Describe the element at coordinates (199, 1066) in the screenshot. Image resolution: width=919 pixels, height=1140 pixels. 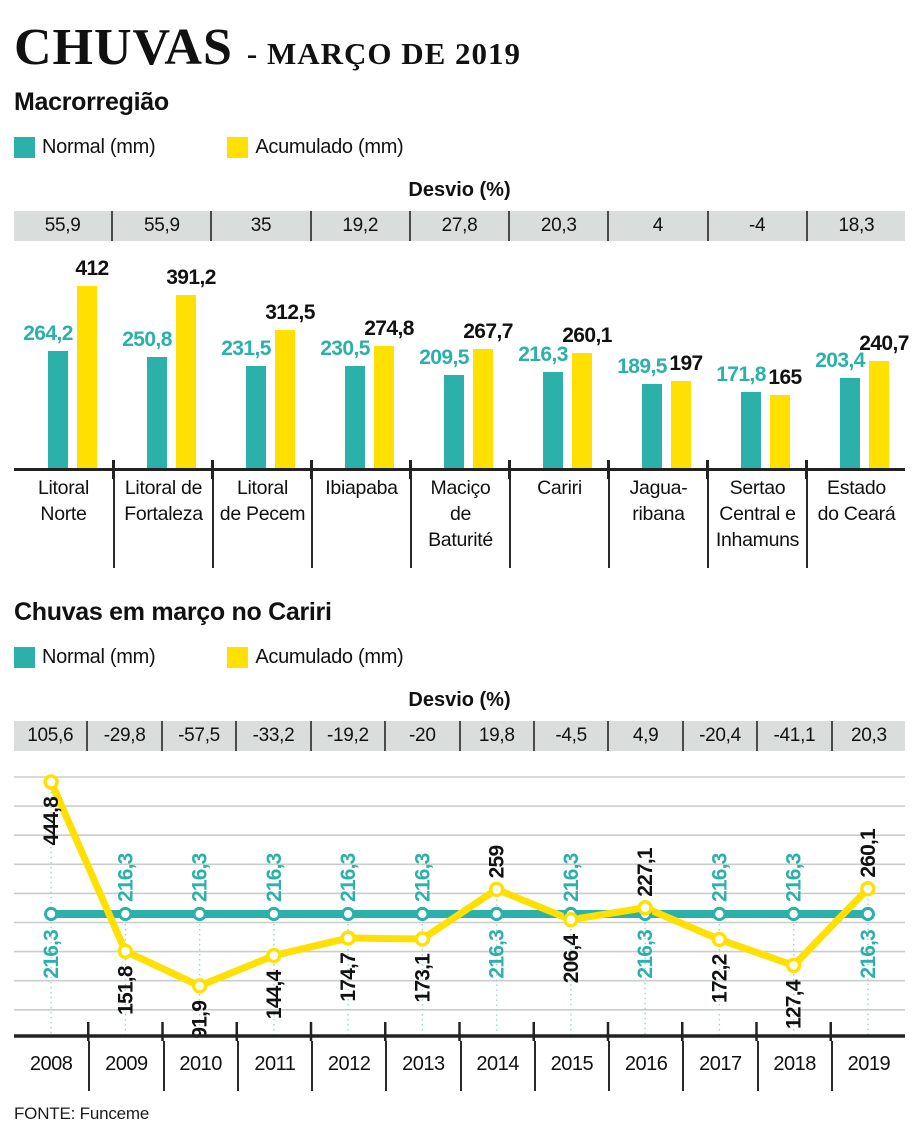
I see `year-label: 2010` at that location.